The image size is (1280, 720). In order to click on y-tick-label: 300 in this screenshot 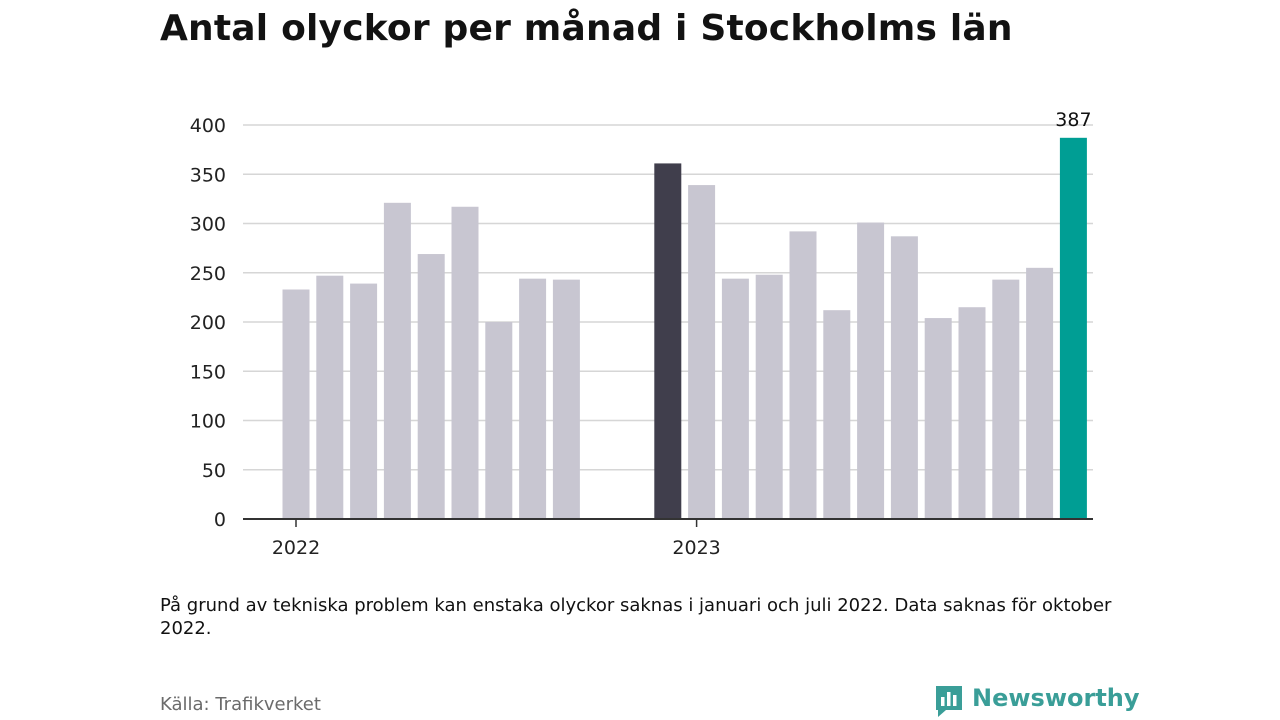, I will do `click(208, 225)`.